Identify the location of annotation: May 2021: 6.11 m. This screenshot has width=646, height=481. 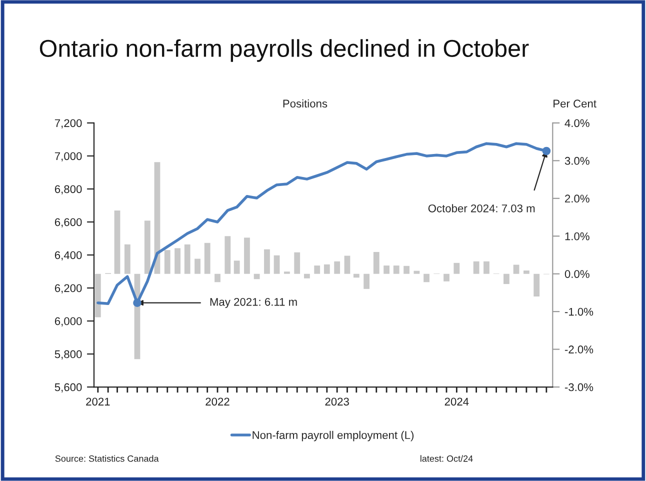
(253, 303).